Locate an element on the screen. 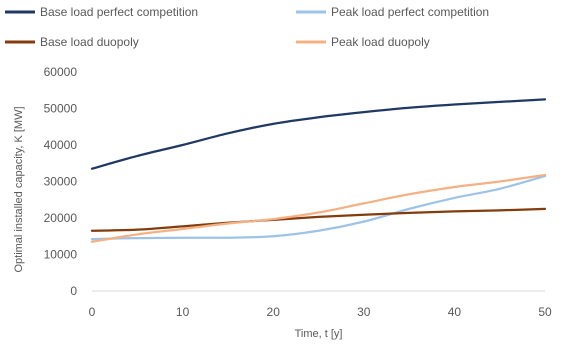 The image size is (566, 349). legend-label-peak-load-perfect-competition: Peak load perfect competition is located at coordinates (410, 12).